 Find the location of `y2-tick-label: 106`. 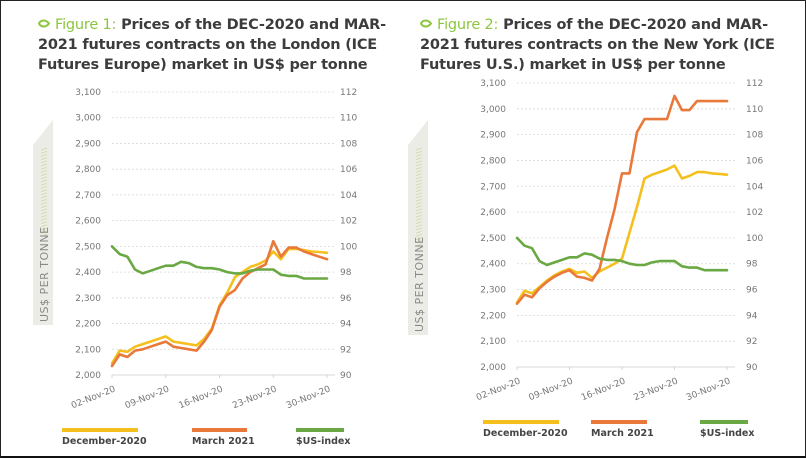

y2-tick-label: 106 is located at coordinates (754, 161).